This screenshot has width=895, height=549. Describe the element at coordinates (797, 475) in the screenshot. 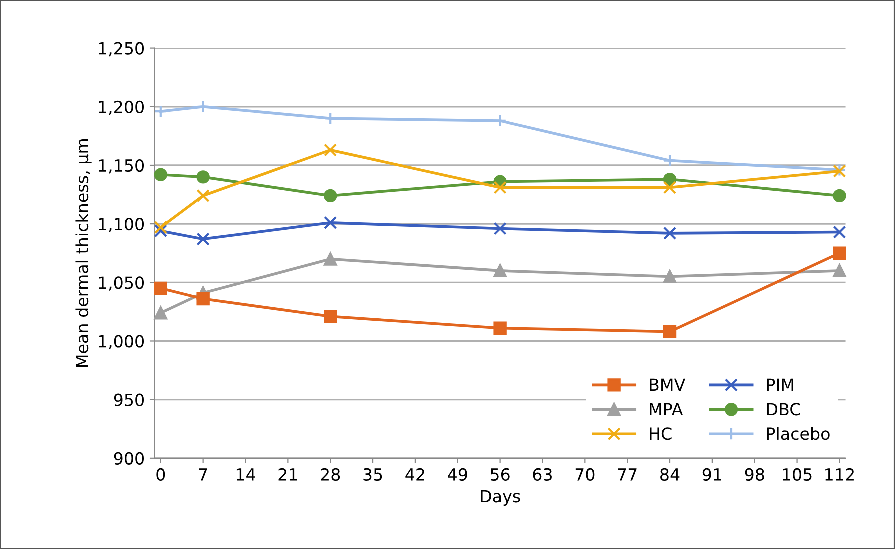

I see `x-tick-label: 105` at that location.